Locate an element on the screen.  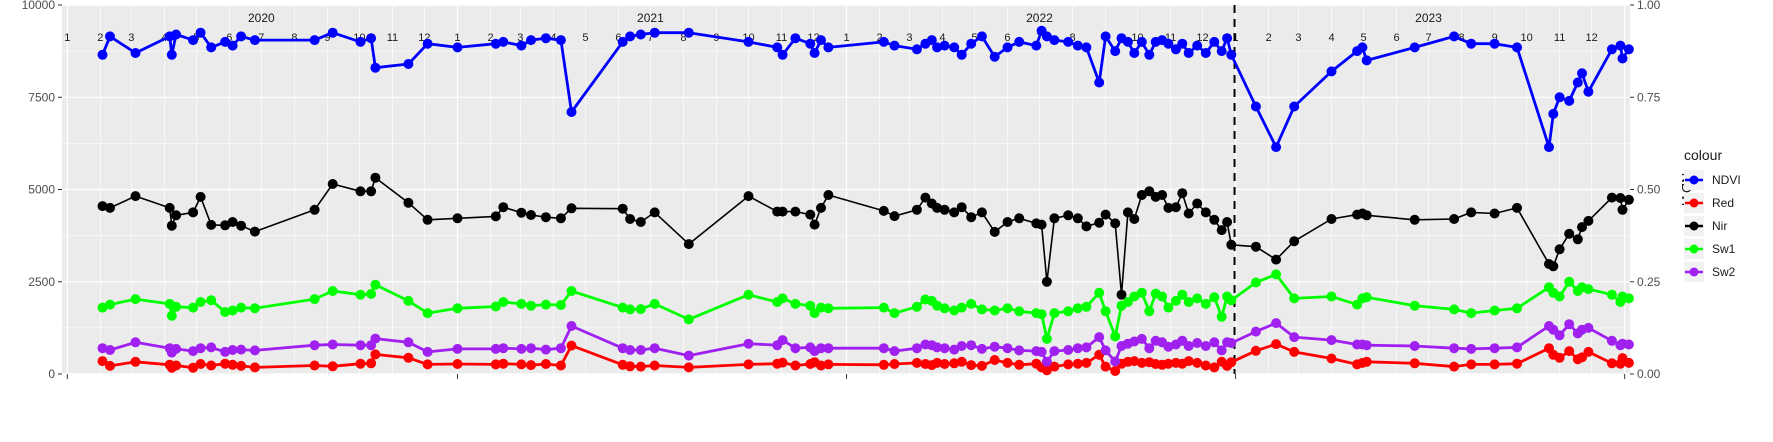
legend-title: colour is located at coordinates (1703, 155).